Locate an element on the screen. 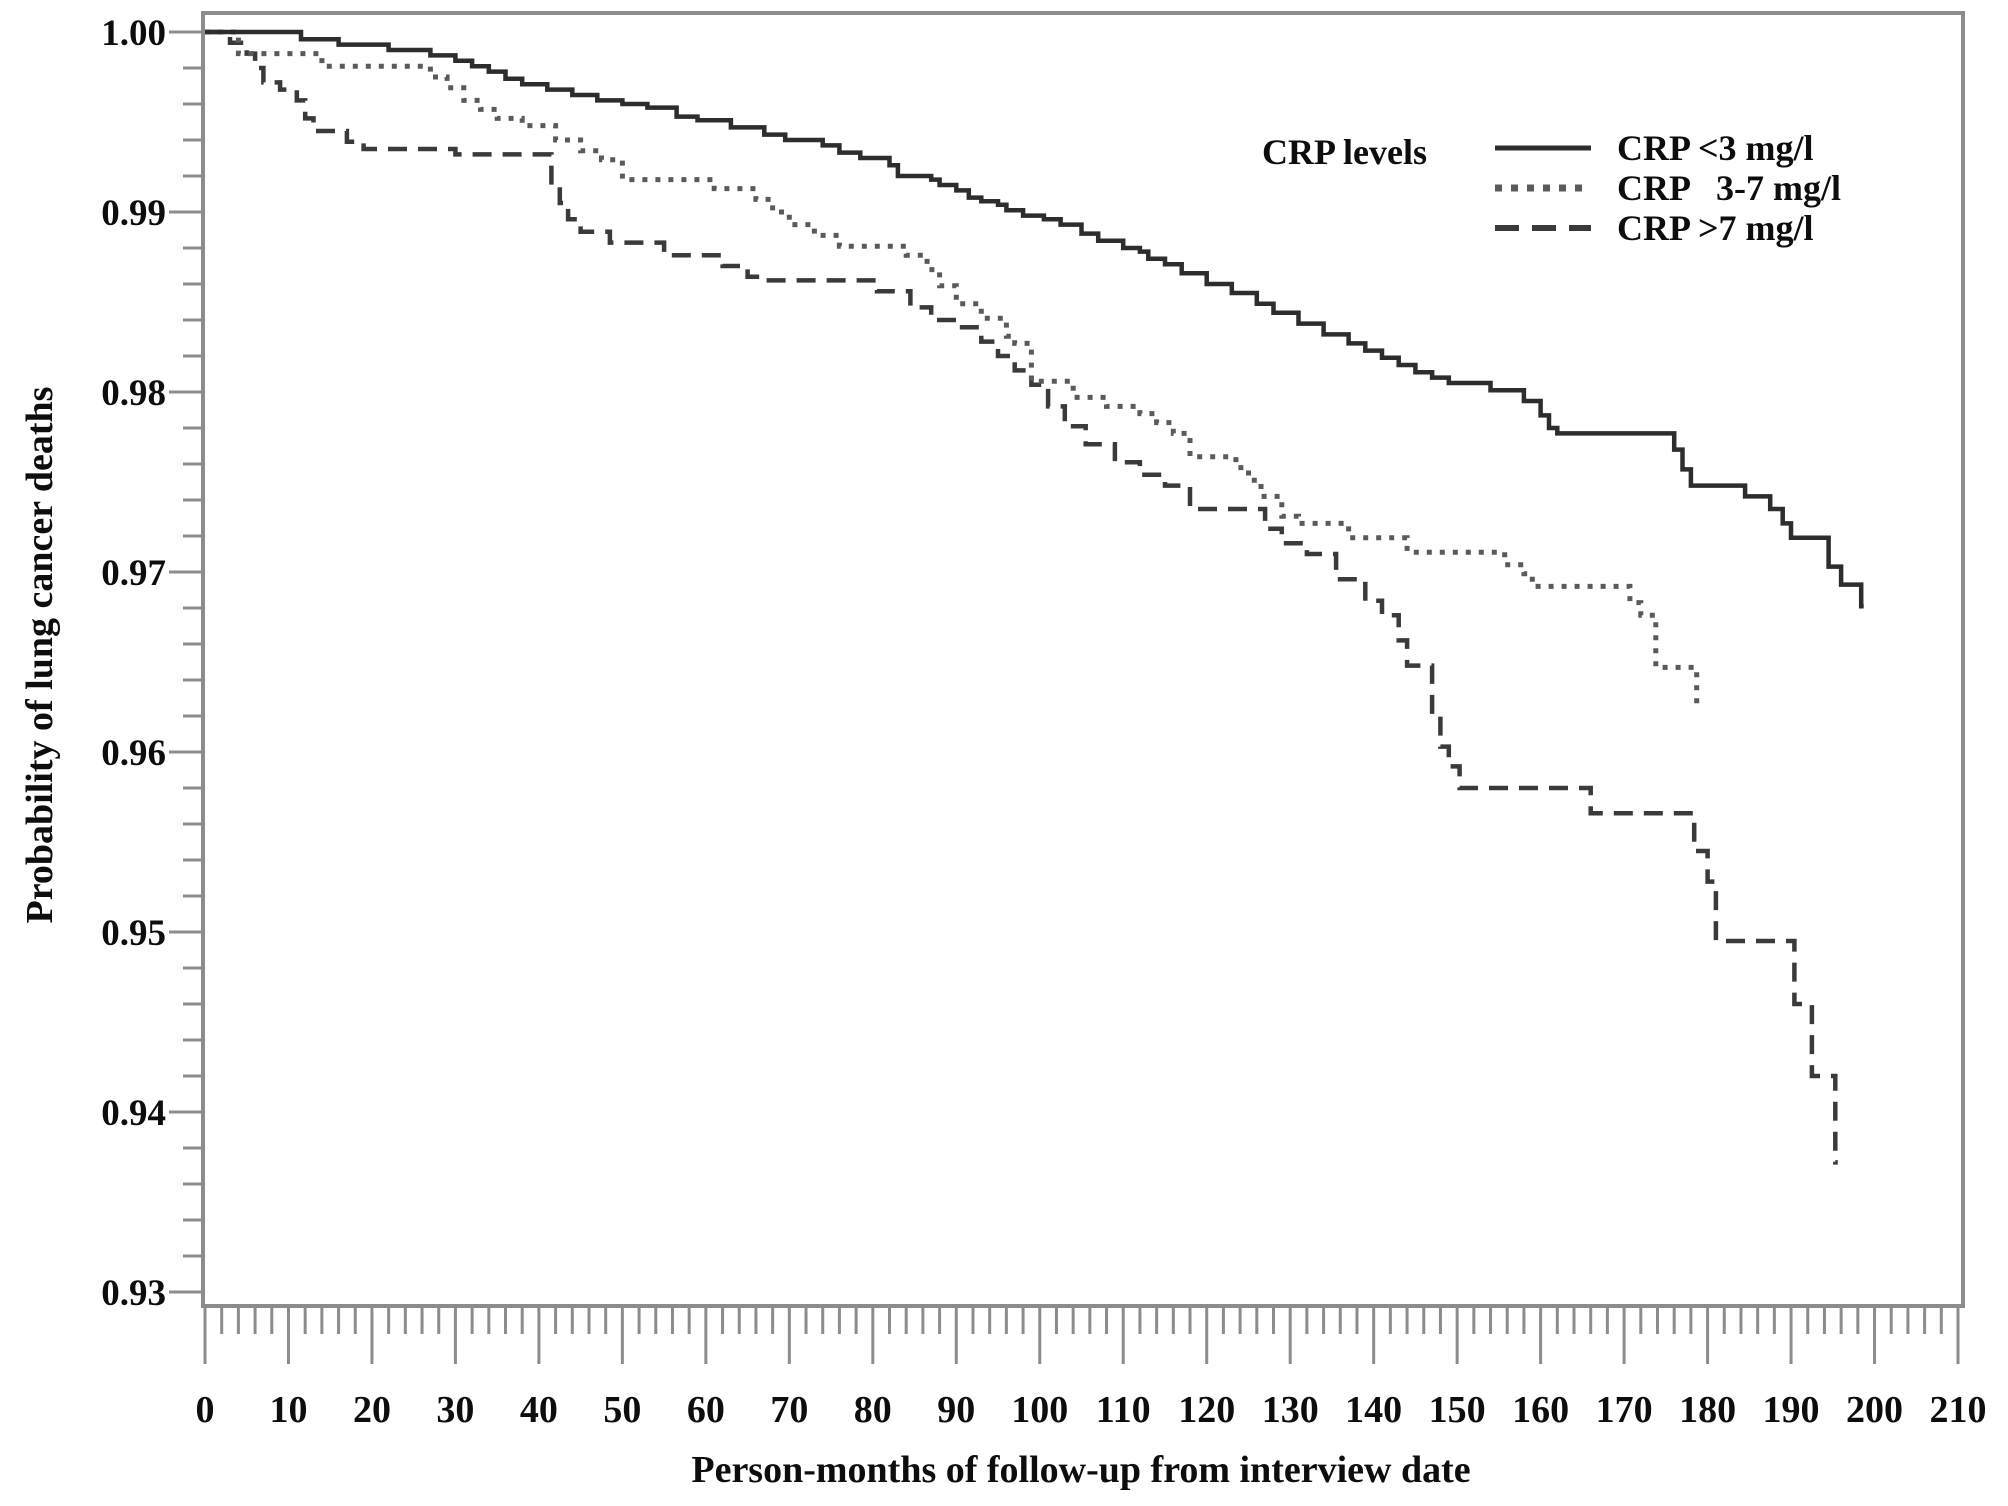 The width and height of the screenshot is (2008, 1506). y-tick-label: 0.94 is located at coordinates (133, 1113).